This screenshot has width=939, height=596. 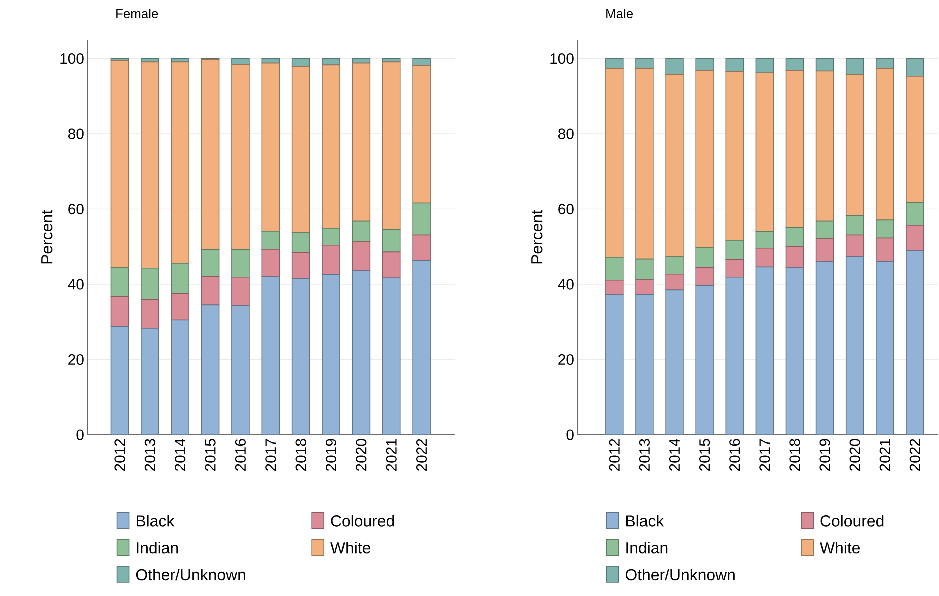 What do you see at coordinates (271, 455) in the screenshot?
I see `x-tick-label: 2017` at bounding box center [271, 455].